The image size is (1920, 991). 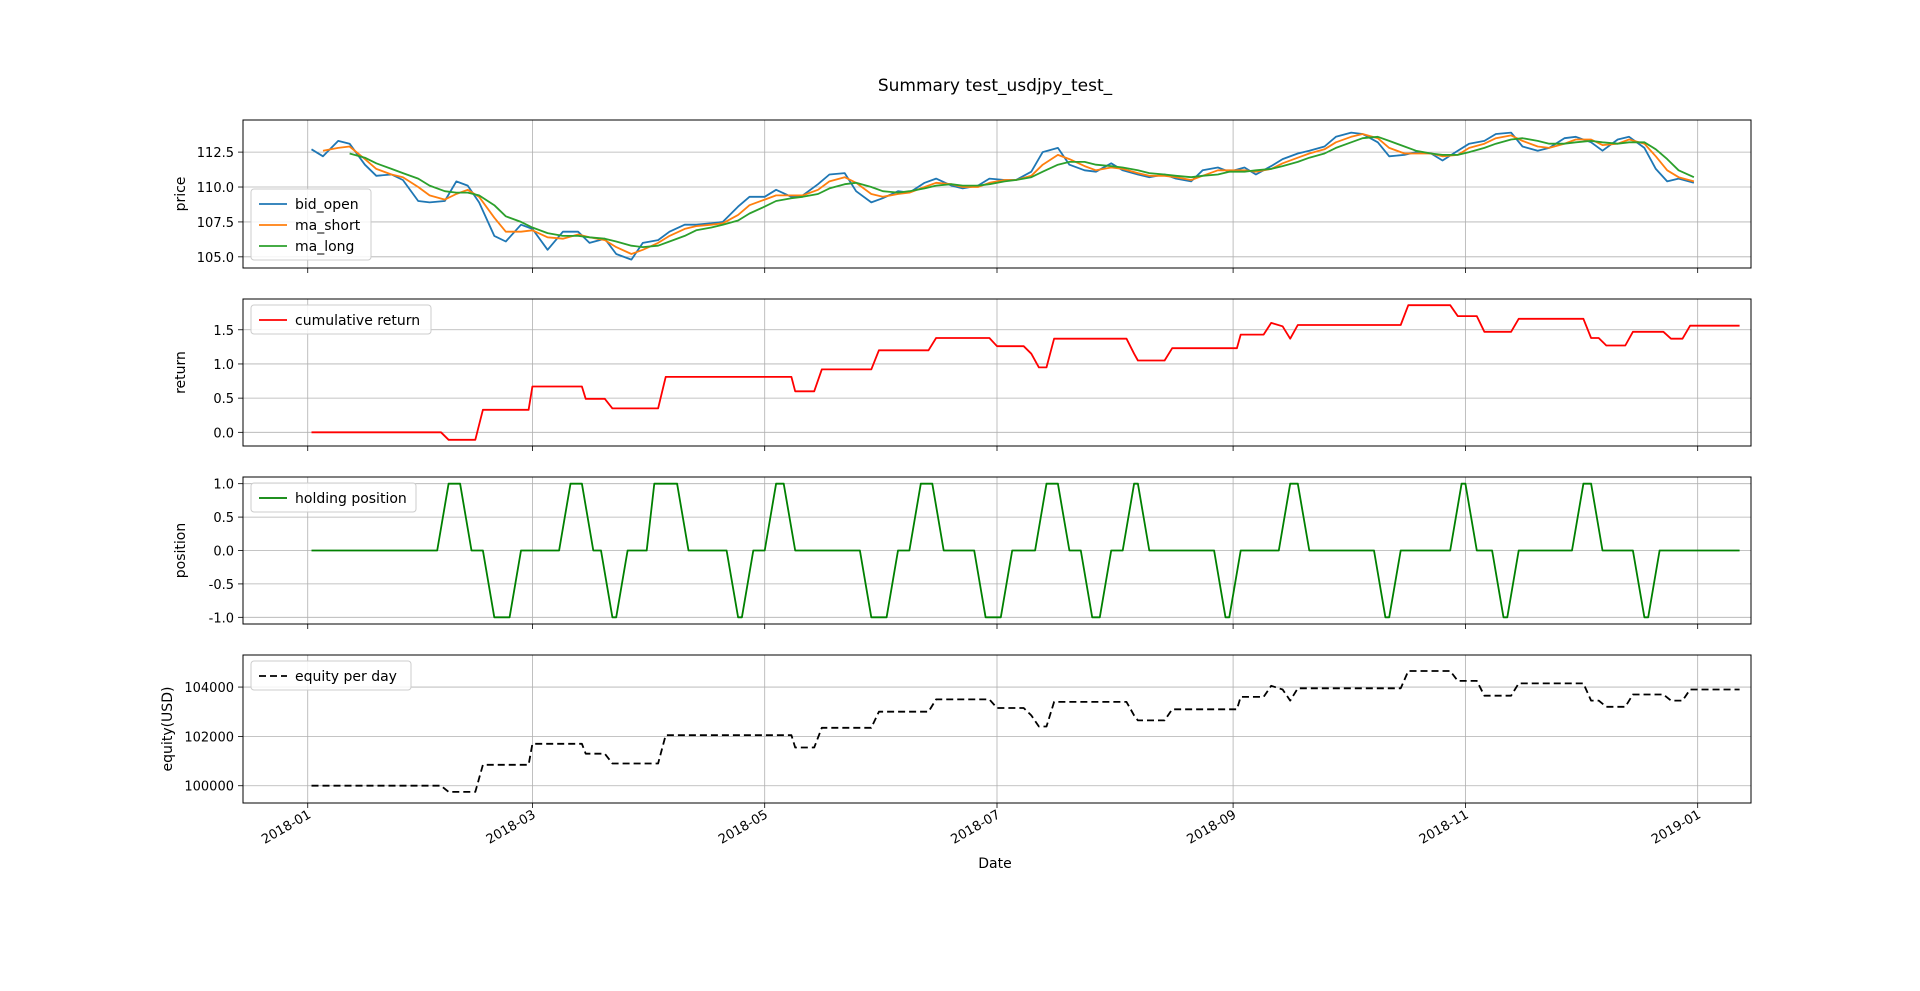 What do you see at coordinates (994, 864) in the screenshot?
I see `x-axis-label: Date` at bounding box center [994, 864].